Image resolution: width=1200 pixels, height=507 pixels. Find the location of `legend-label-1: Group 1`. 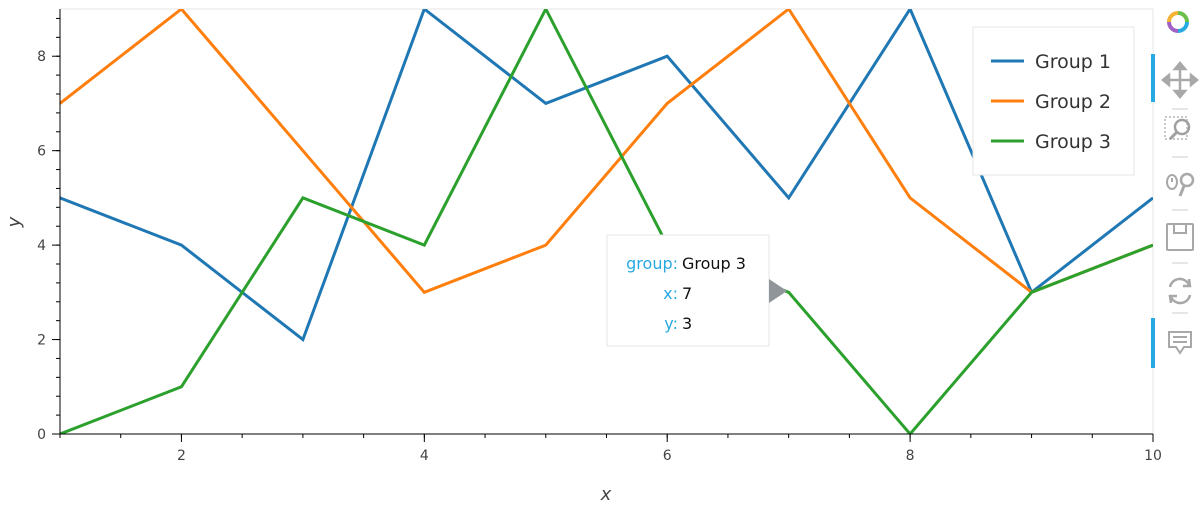

legend-label-1: Group 1 is located at coordinates (1073, 62).